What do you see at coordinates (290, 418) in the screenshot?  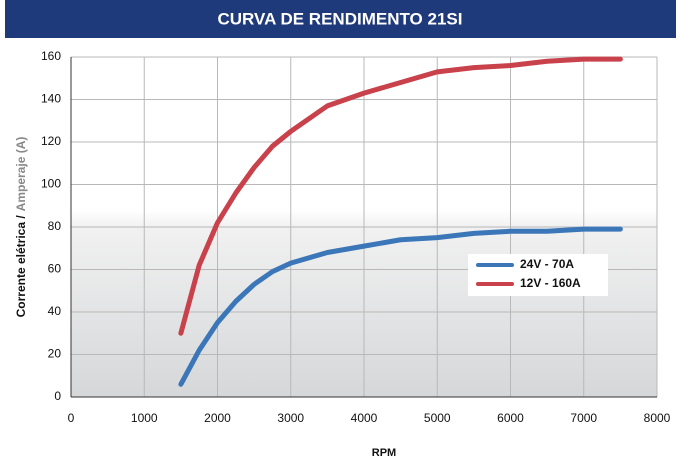 I see `x-tick-label: 3000` at bounding box center [290, 418].